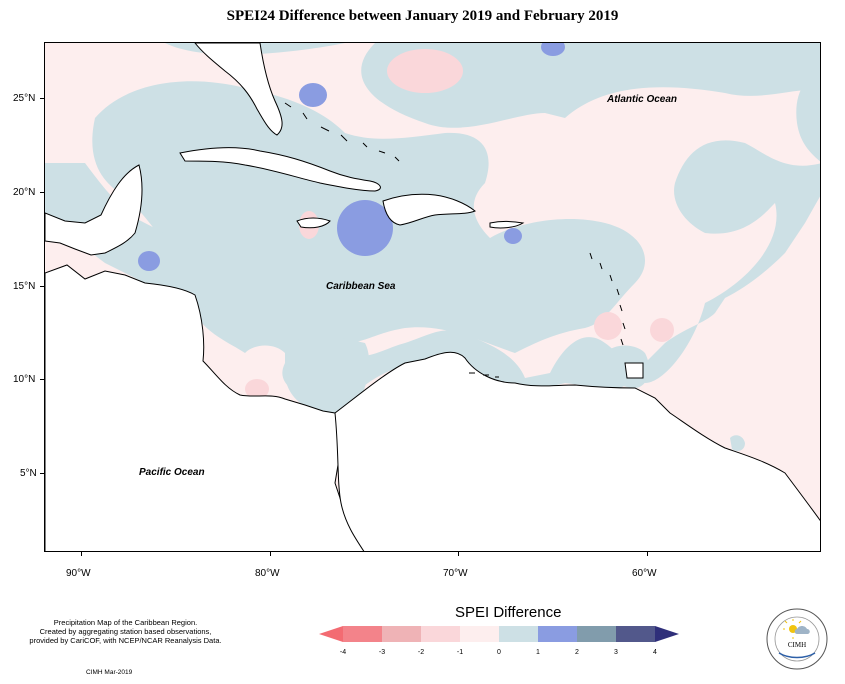 Image resolution: width=845 pixels, height=684 pixels. What do you see at coordinates (513, 236) in the screenshot?
I see `spei-blob-puerto-rico` at bounding box center [513, 236].